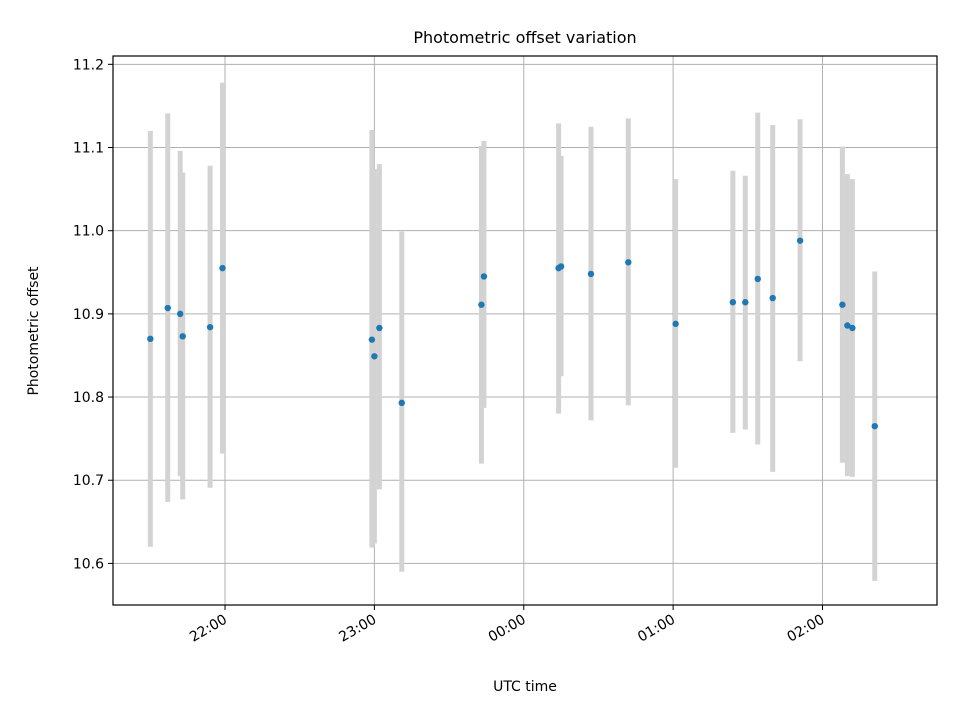 This screenshot has width=960, height=720. I want to click on chart-title: Photometric offset variation, so click(524, 37).